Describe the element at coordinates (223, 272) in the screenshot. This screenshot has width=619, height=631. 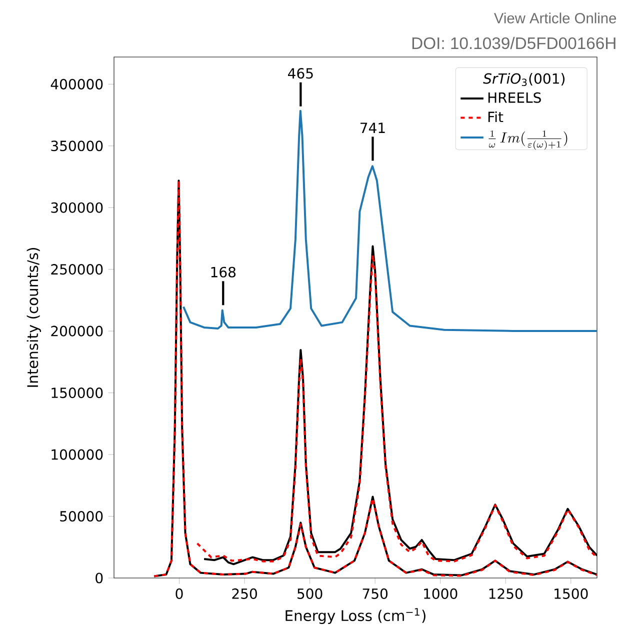
I see `annotation: 168` at that location.